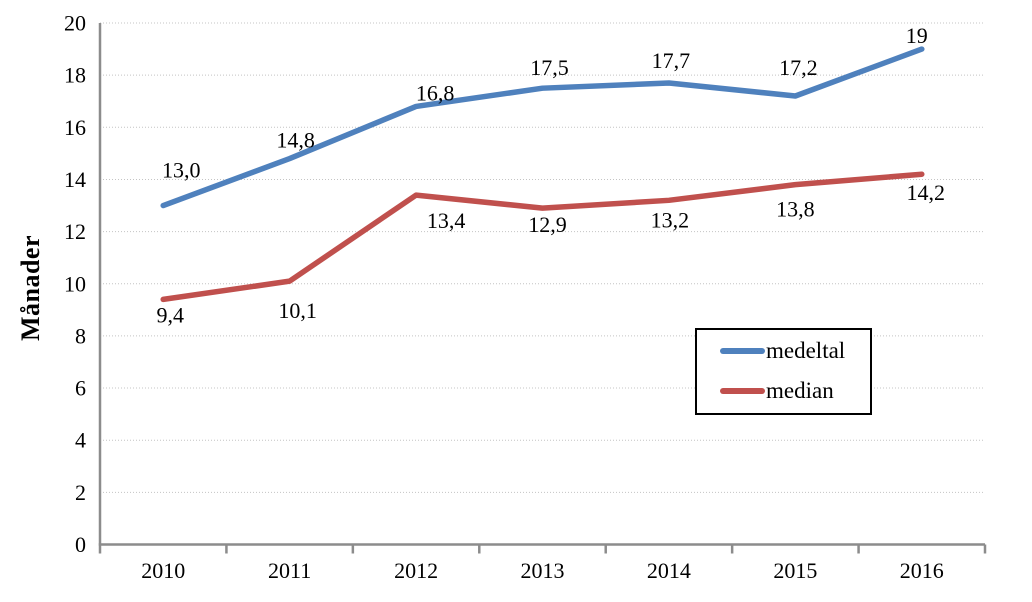  I want to click on medeltal-data-label: 17,2, so click(798, 67).